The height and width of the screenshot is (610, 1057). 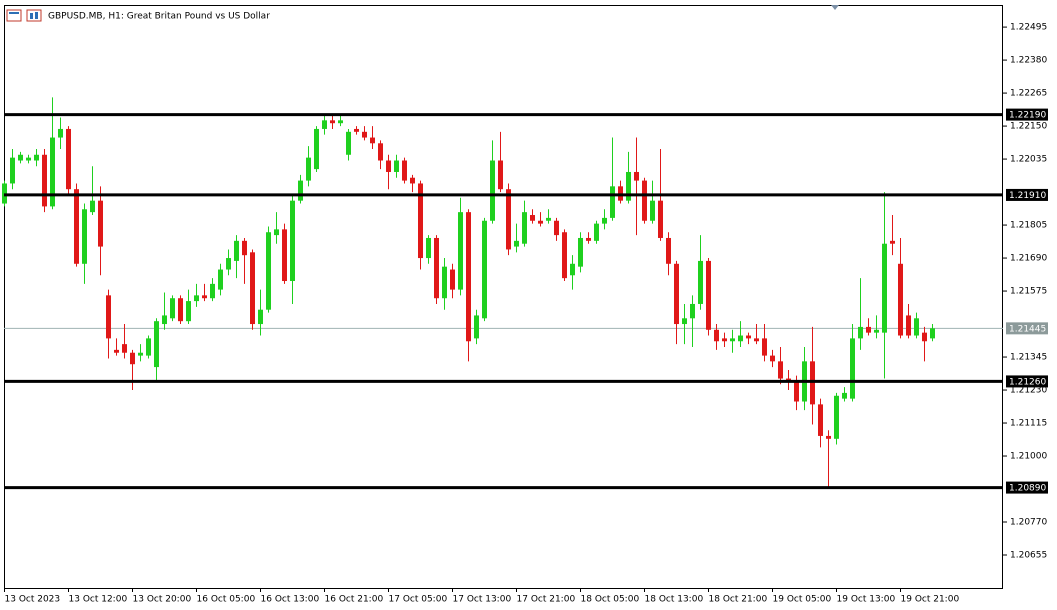 I want to click on y-tick-label: 1.22495, so click(x=1028, y=28).